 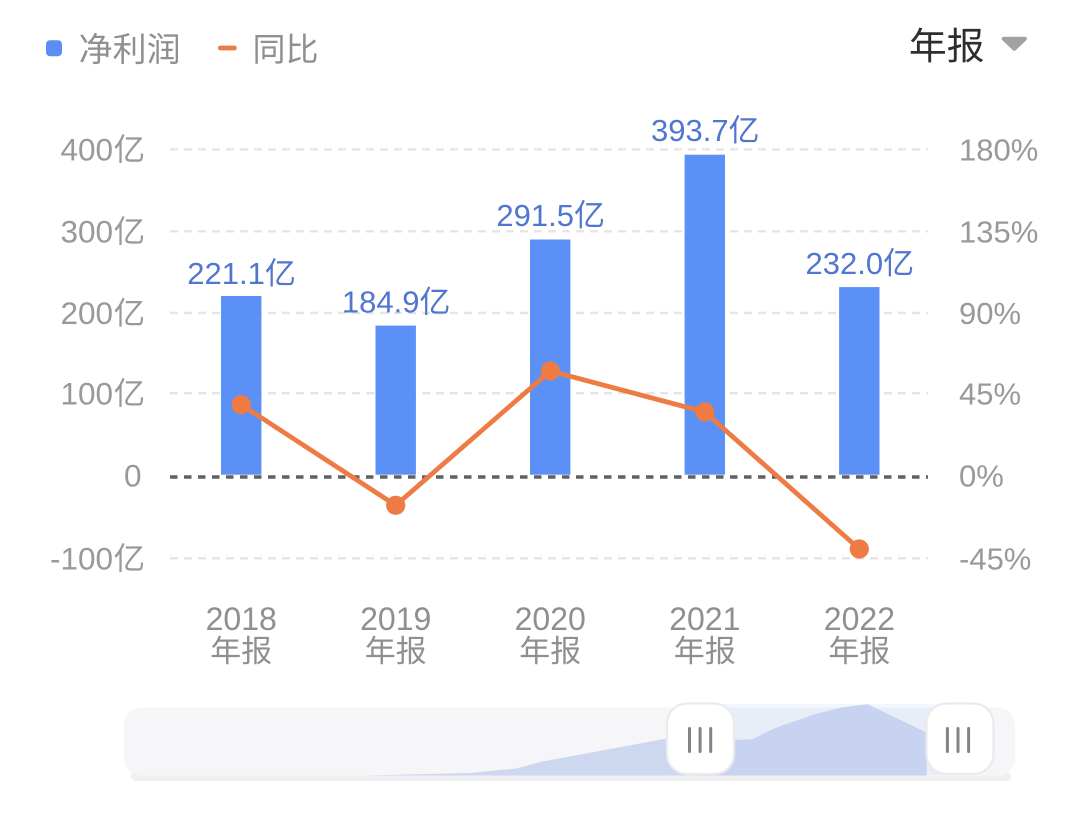 I want to click on svg-text: 180%, so click(x=998, y=150).